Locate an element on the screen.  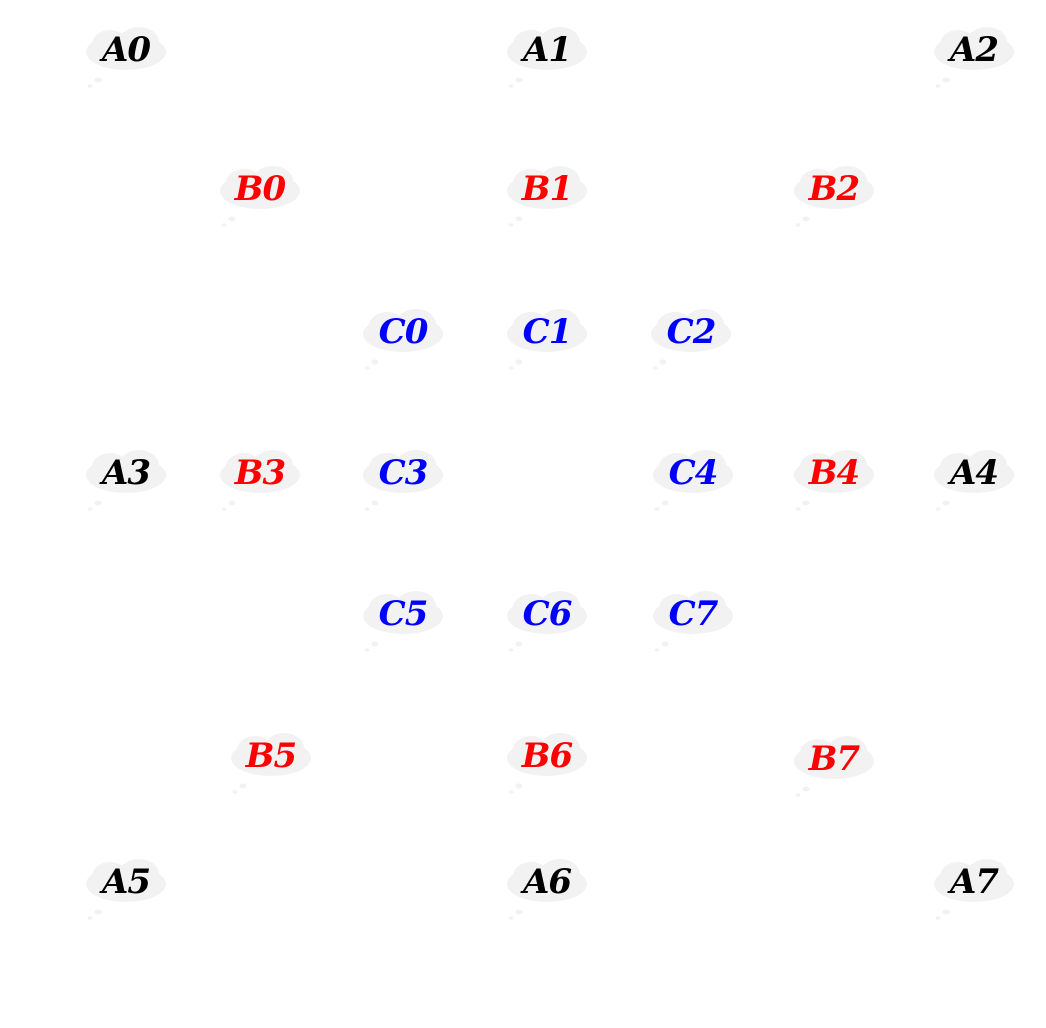
point-b4: B4 is located at coordinates (834, 479).